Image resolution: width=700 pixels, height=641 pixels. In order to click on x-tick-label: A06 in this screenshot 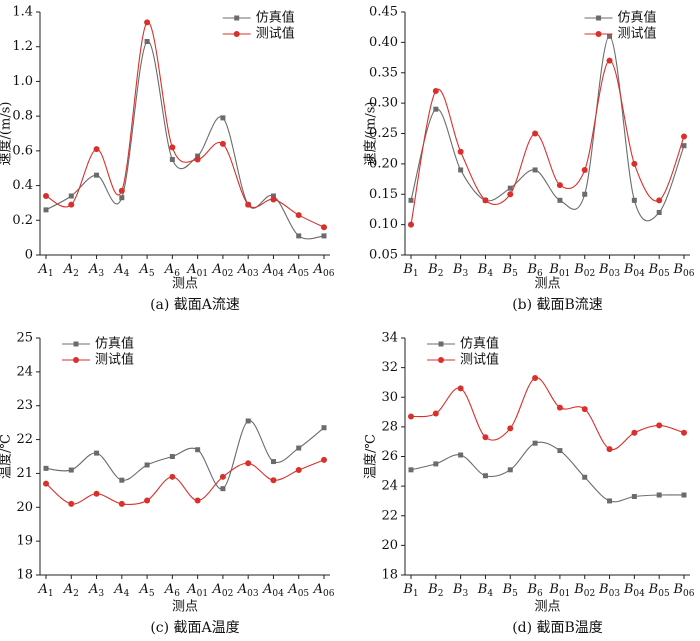, I will do `click(324, 590)`.